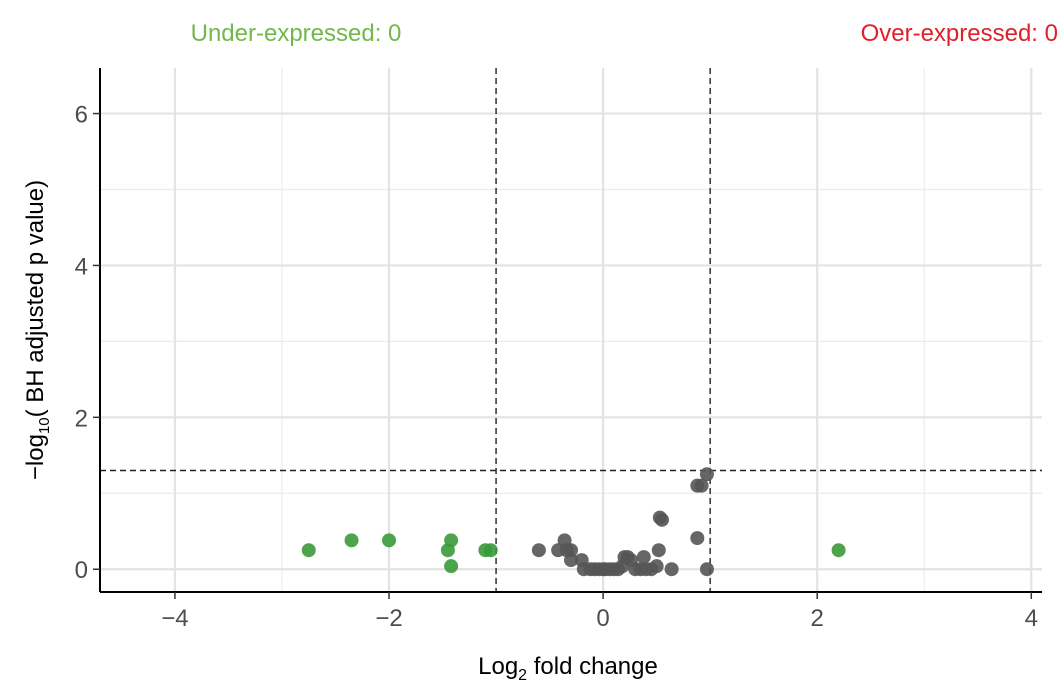  What do you see at coordinates (498, 666) in the screenshot?
I see `x-axis-title-main: Log` at bounding box center [498, 666].